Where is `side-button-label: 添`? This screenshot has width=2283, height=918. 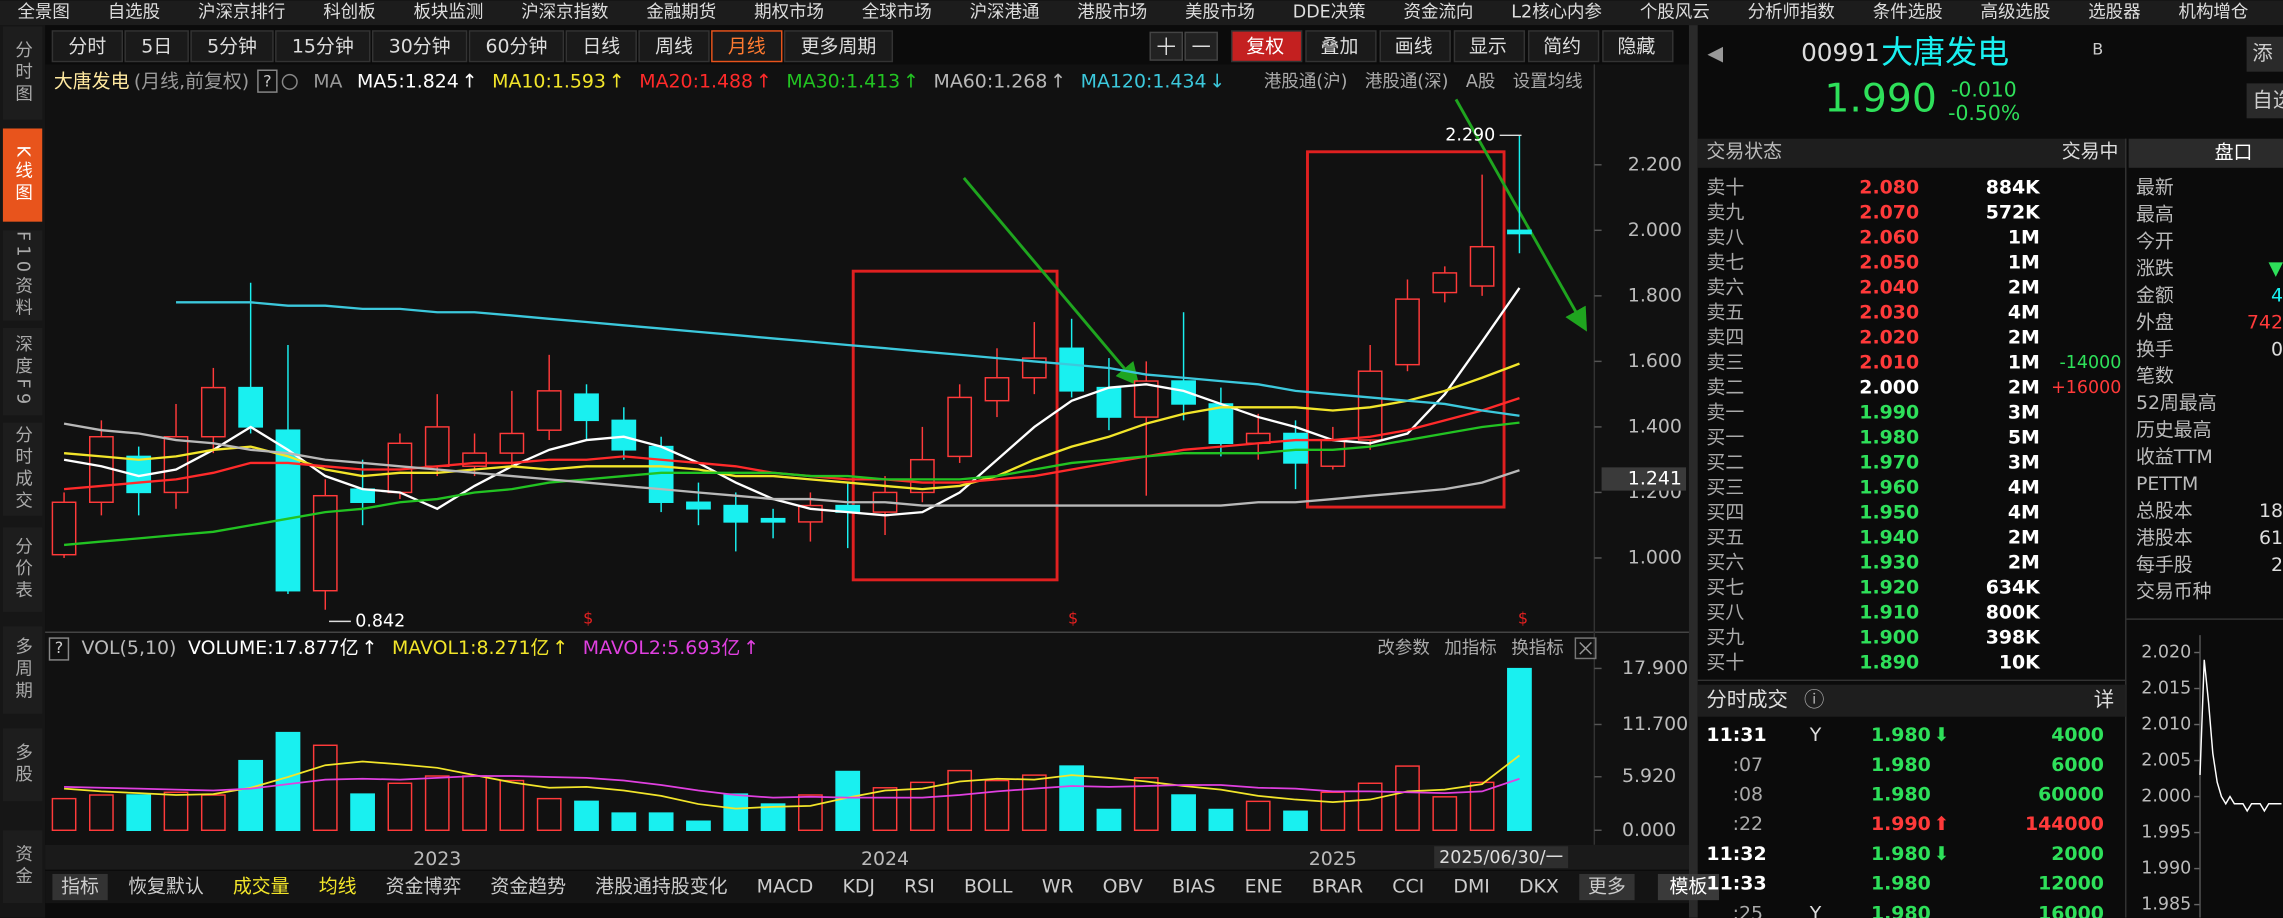
side-button-label: 添 is located at coordinates (2262, 53).